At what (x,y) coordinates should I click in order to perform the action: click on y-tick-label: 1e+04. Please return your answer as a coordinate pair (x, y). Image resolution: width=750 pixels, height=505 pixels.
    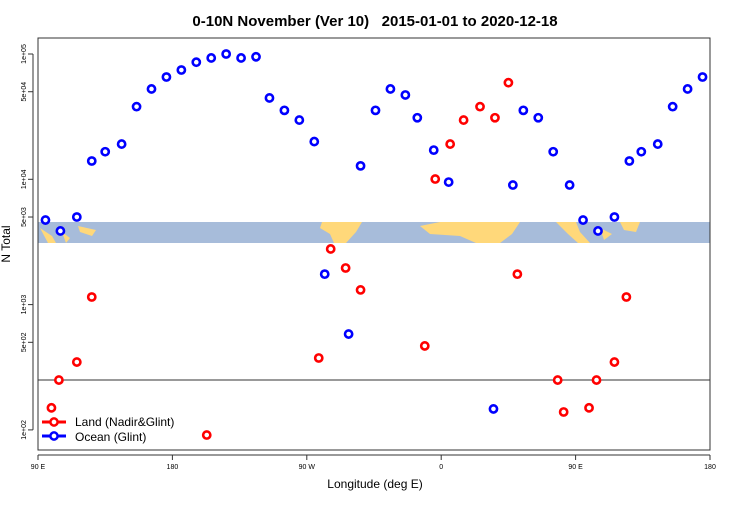
    Looking at the image, I should click on (24, 179).